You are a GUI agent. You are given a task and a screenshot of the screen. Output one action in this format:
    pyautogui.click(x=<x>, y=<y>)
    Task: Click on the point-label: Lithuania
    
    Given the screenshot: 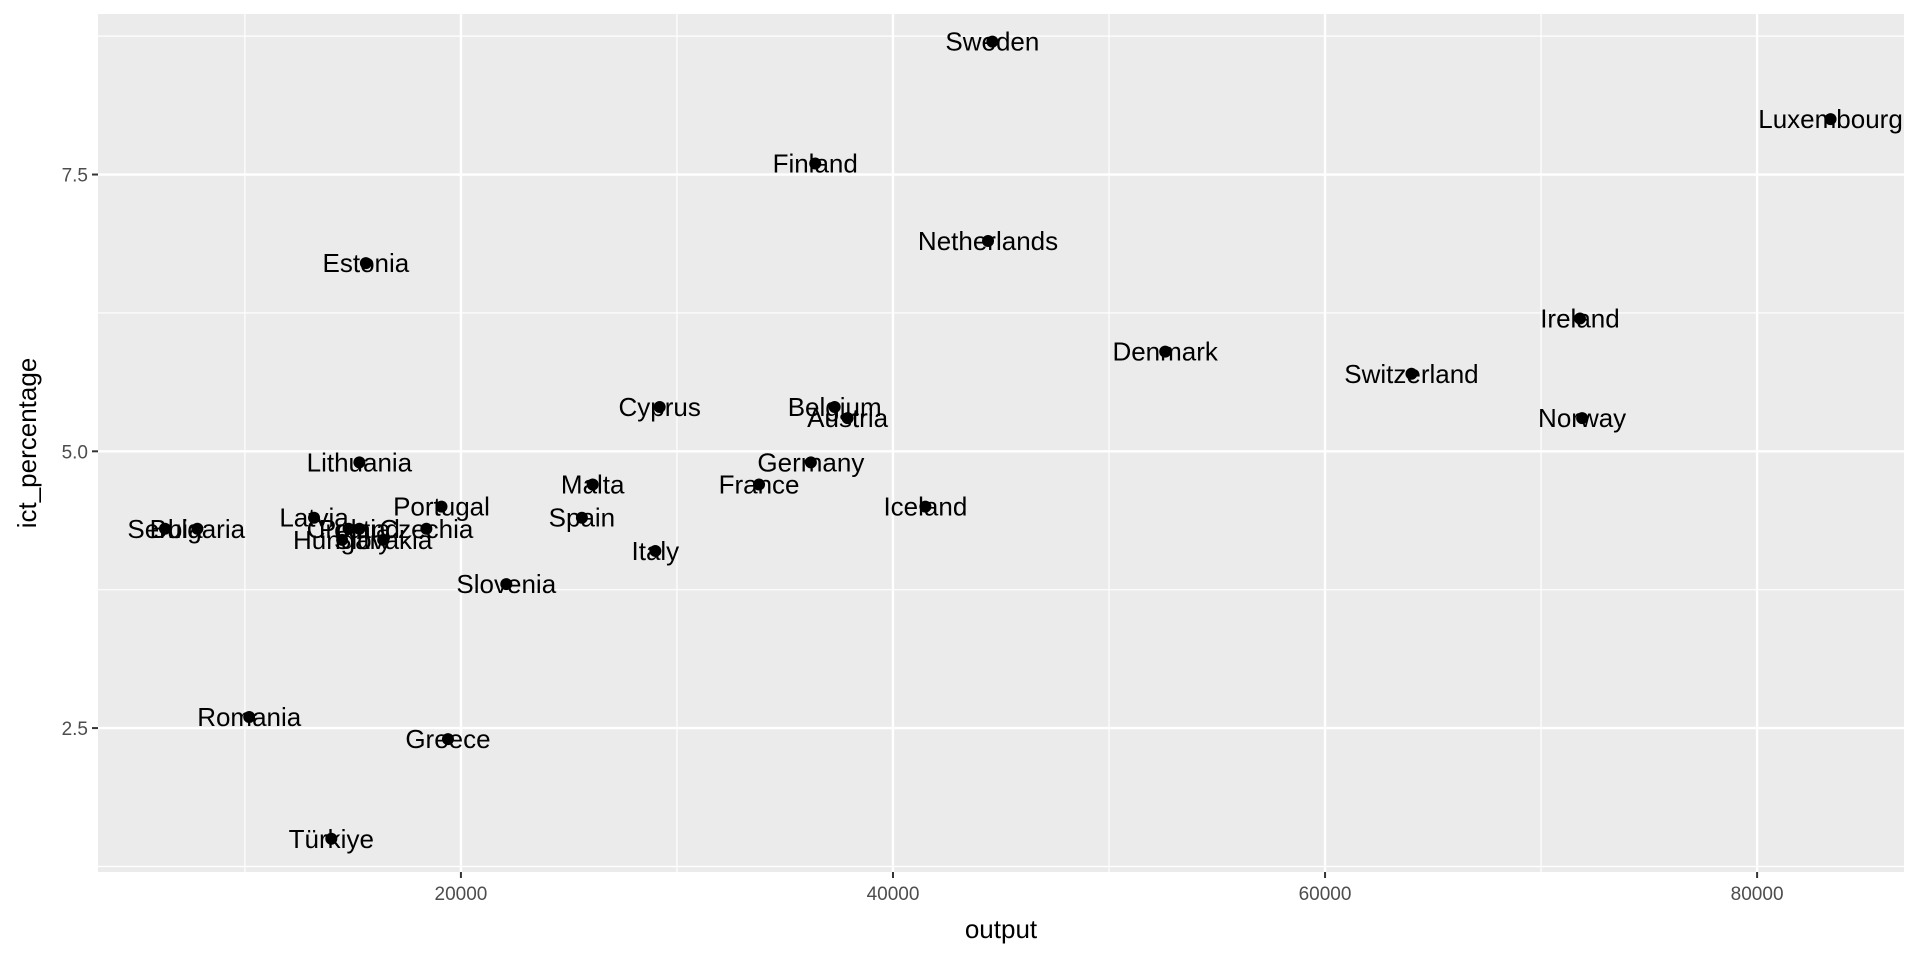 What is the action you would take?
    pyautogui.click(x=360, y=462)
    